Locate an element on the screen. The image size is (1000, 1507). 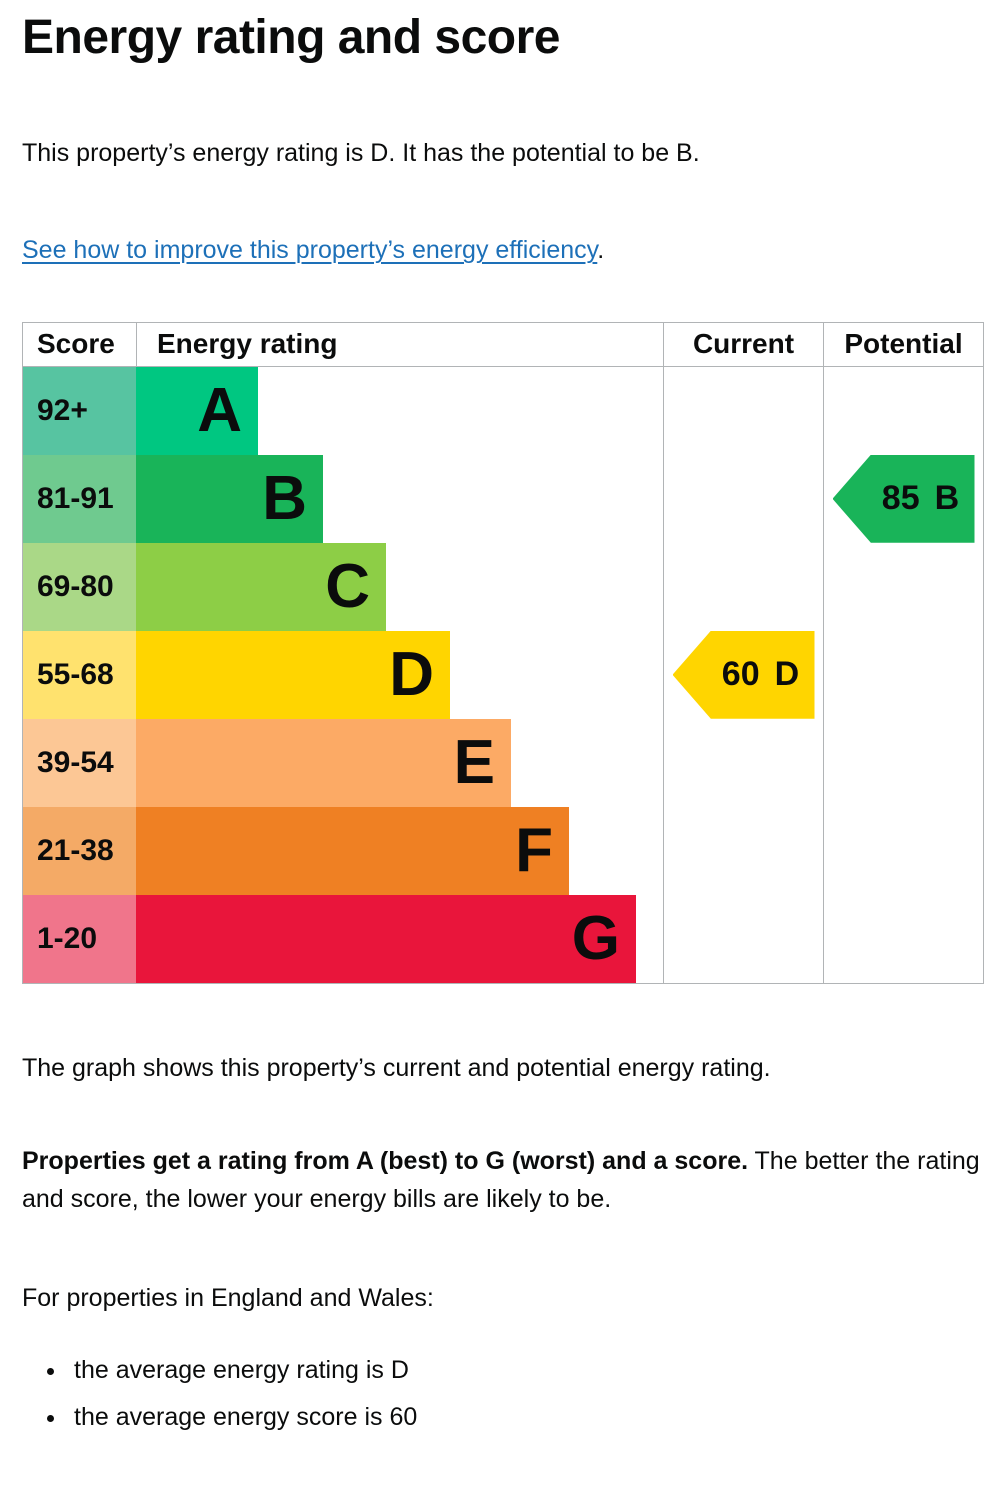
epc-header-row: Score Energy rating Current Potential is located at coordinates (503, 344).